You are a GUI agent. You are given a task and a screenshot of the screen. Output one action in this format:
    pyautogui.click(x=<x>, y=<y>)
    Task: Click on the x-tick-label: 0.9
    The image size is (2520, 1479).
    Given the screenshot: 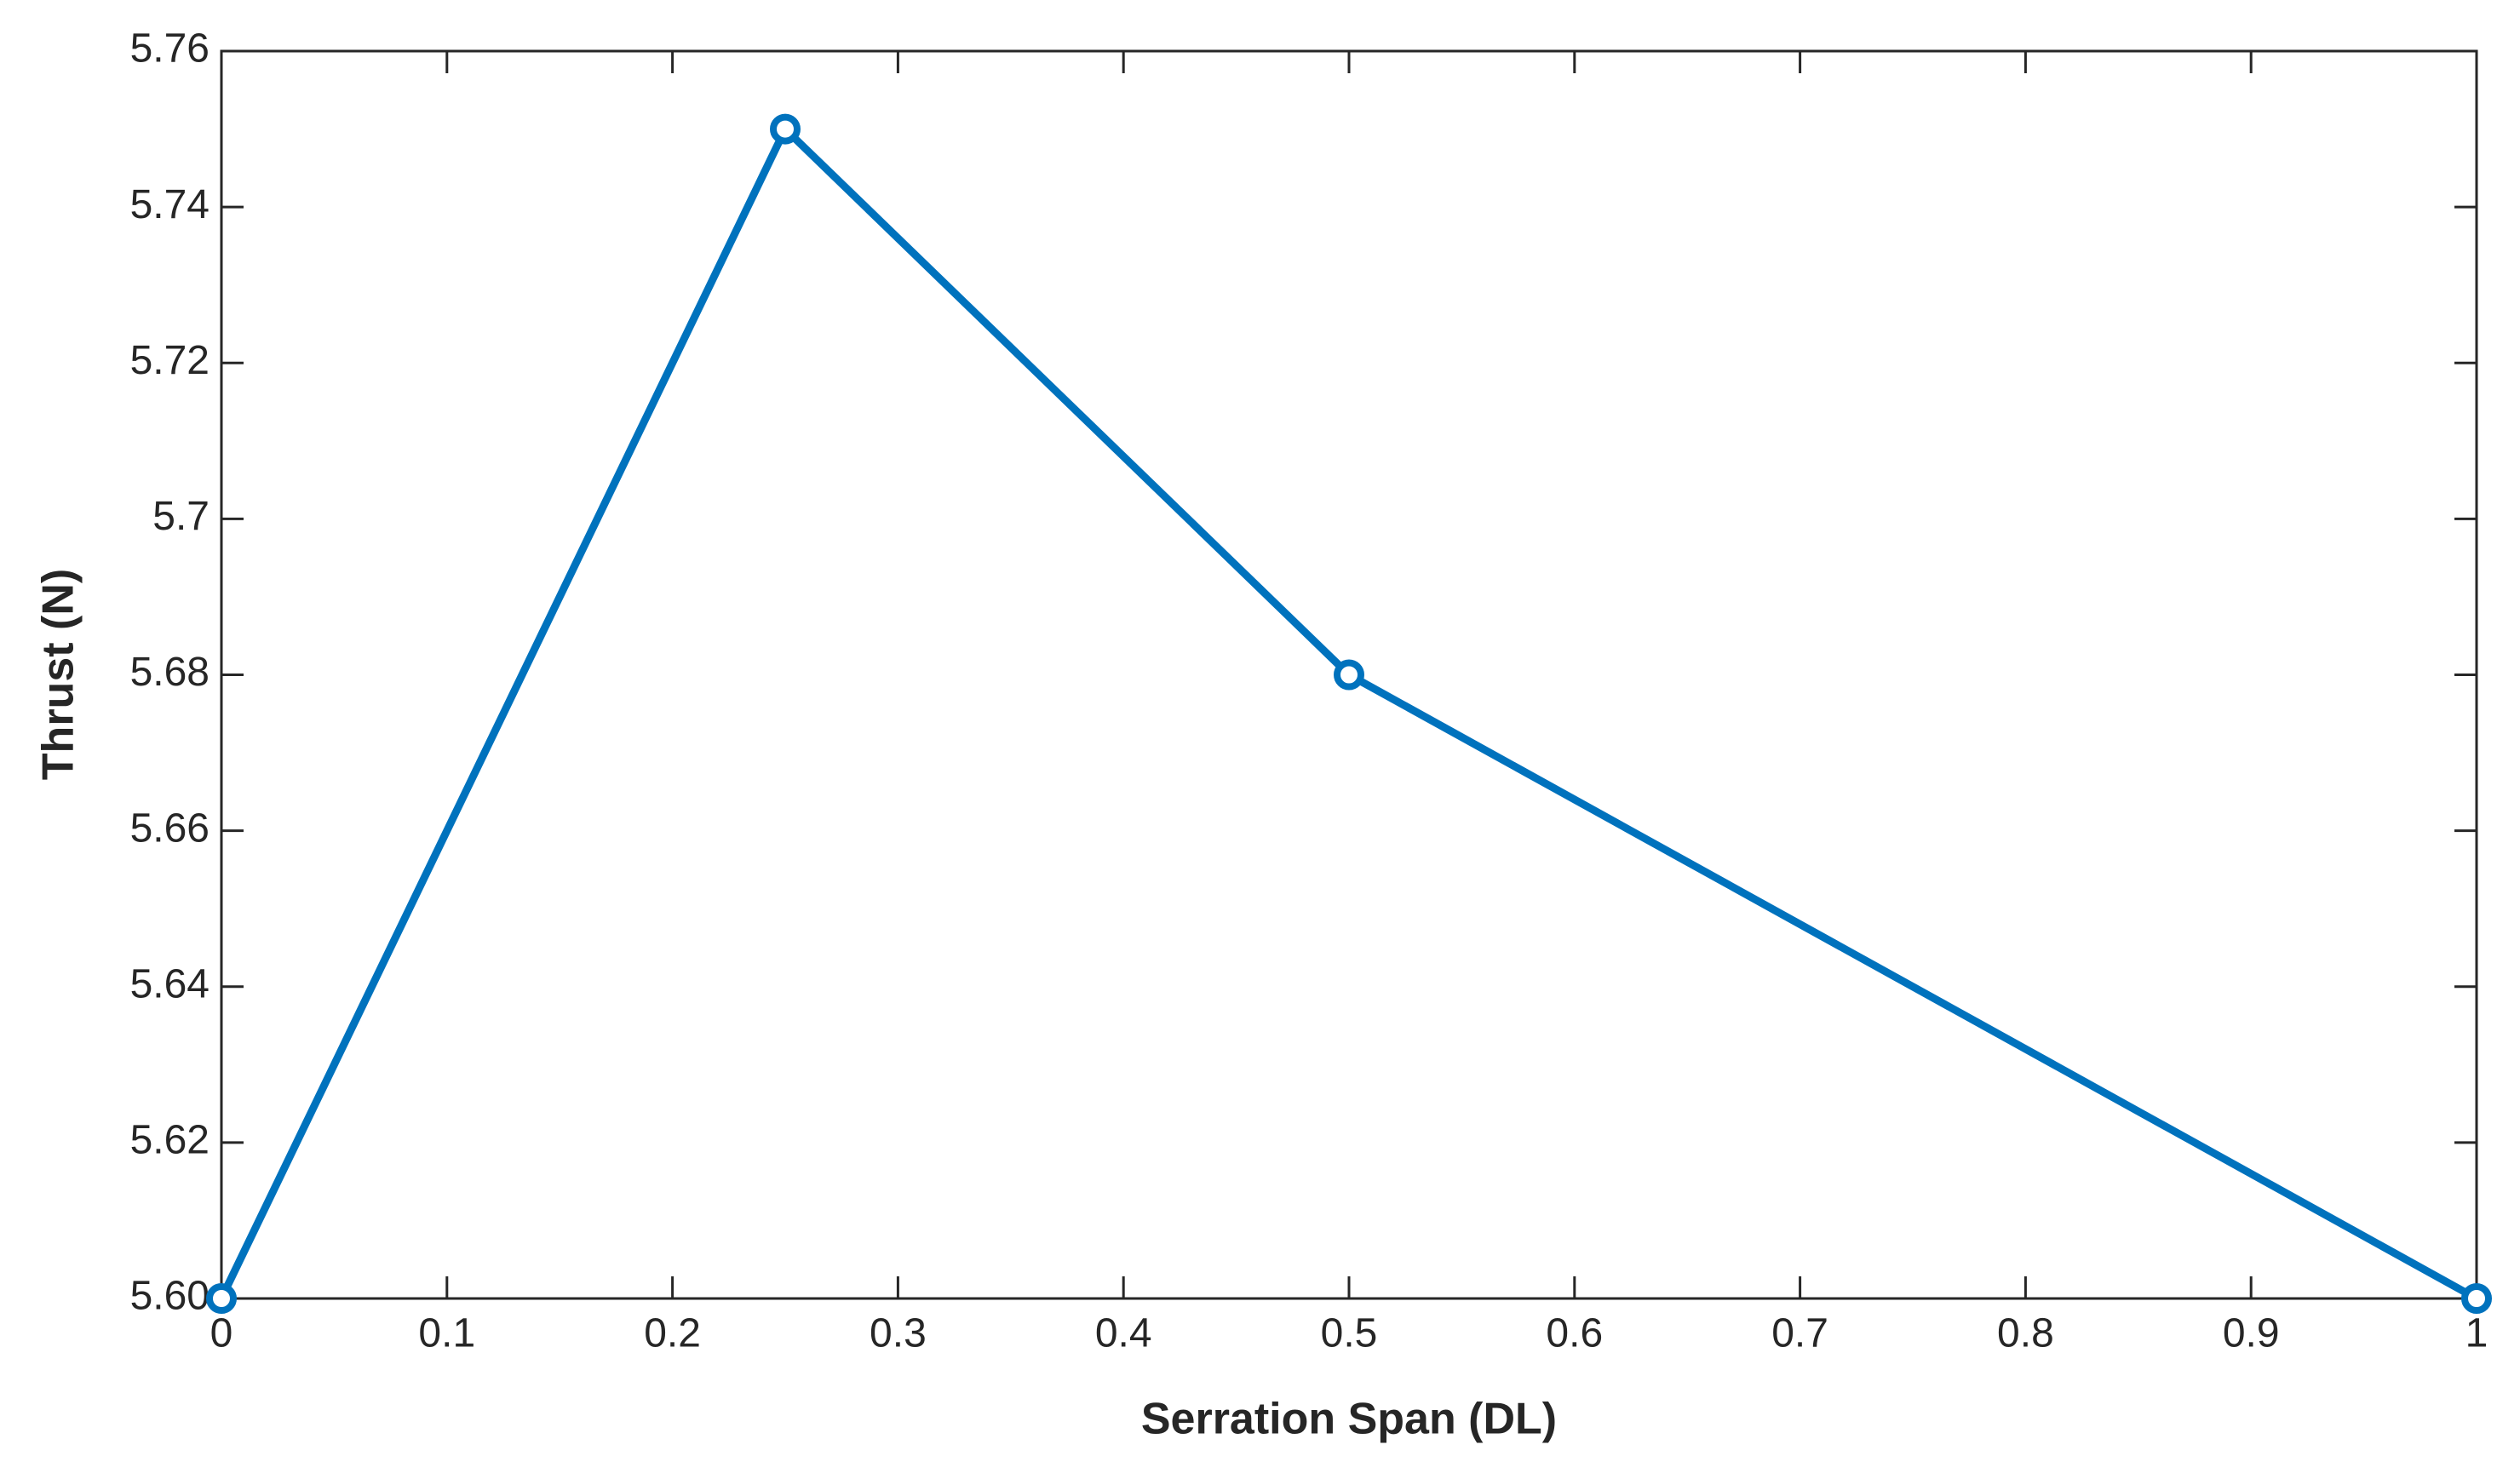 What is the action you would take?
    pyautogui.click(x=2251, y=1333)
    